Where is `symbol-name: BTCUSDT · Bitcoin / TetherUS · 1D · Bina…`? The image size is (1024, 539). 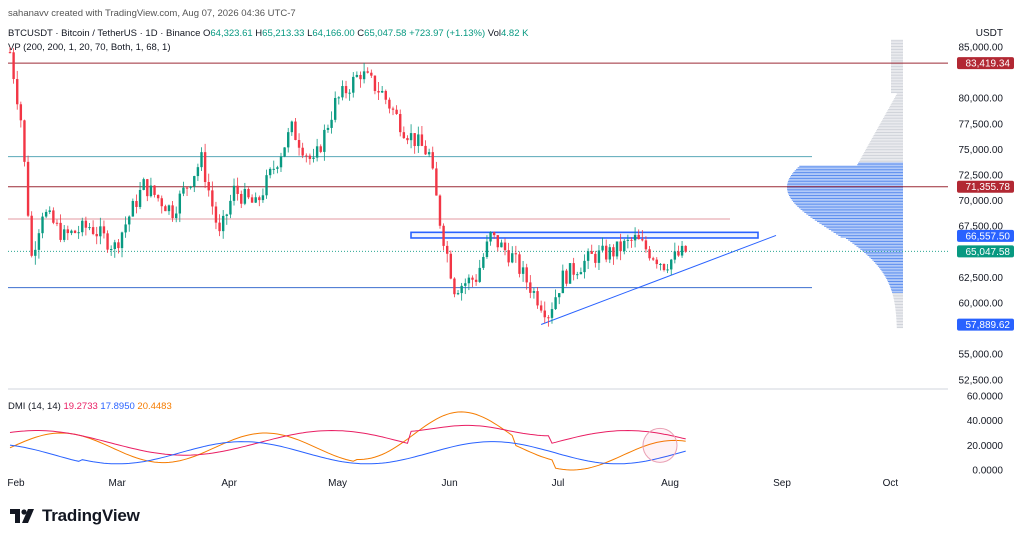
symbol-name: BTCUSDT · Bitcoin / TetherUS · 1D · Bina… is located at coordinates (104, 33).